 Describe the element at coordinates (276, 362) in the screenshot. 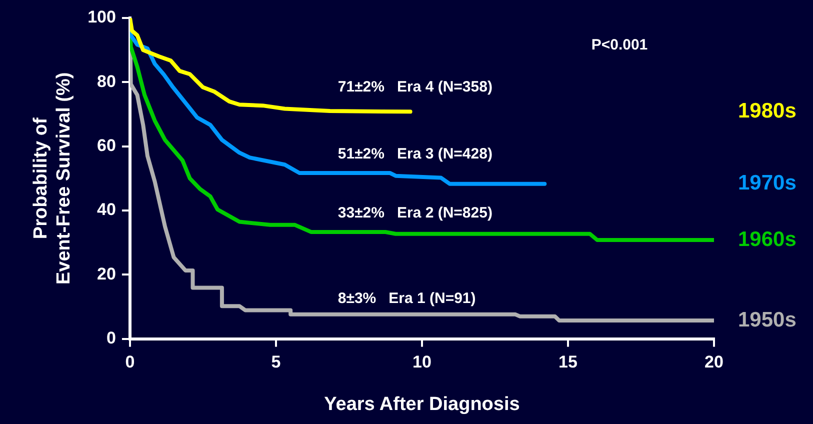

I see `x-tick-label: 5` at that location.